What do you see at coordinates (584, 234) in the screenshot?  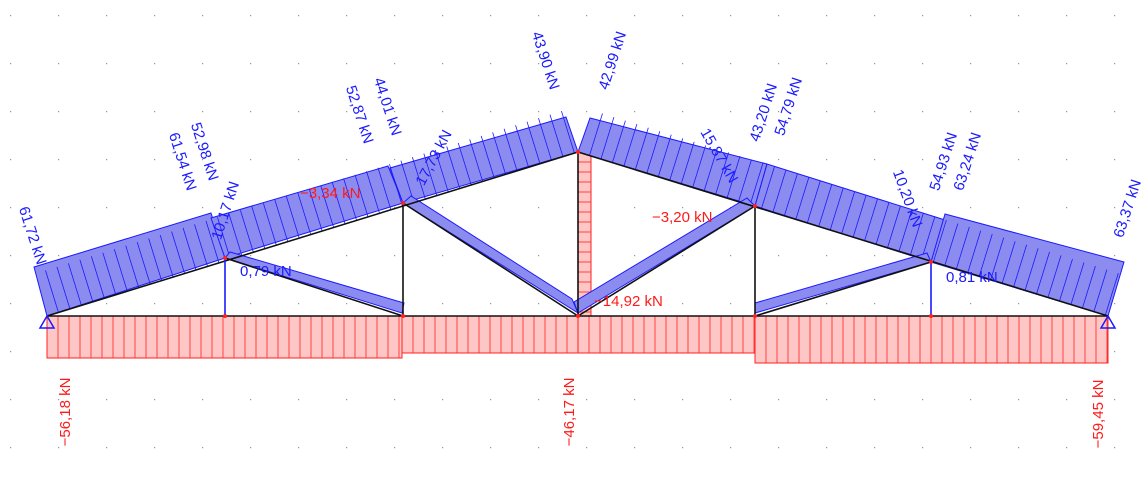 I see `center-post-band` at bounding box center [584, 234].